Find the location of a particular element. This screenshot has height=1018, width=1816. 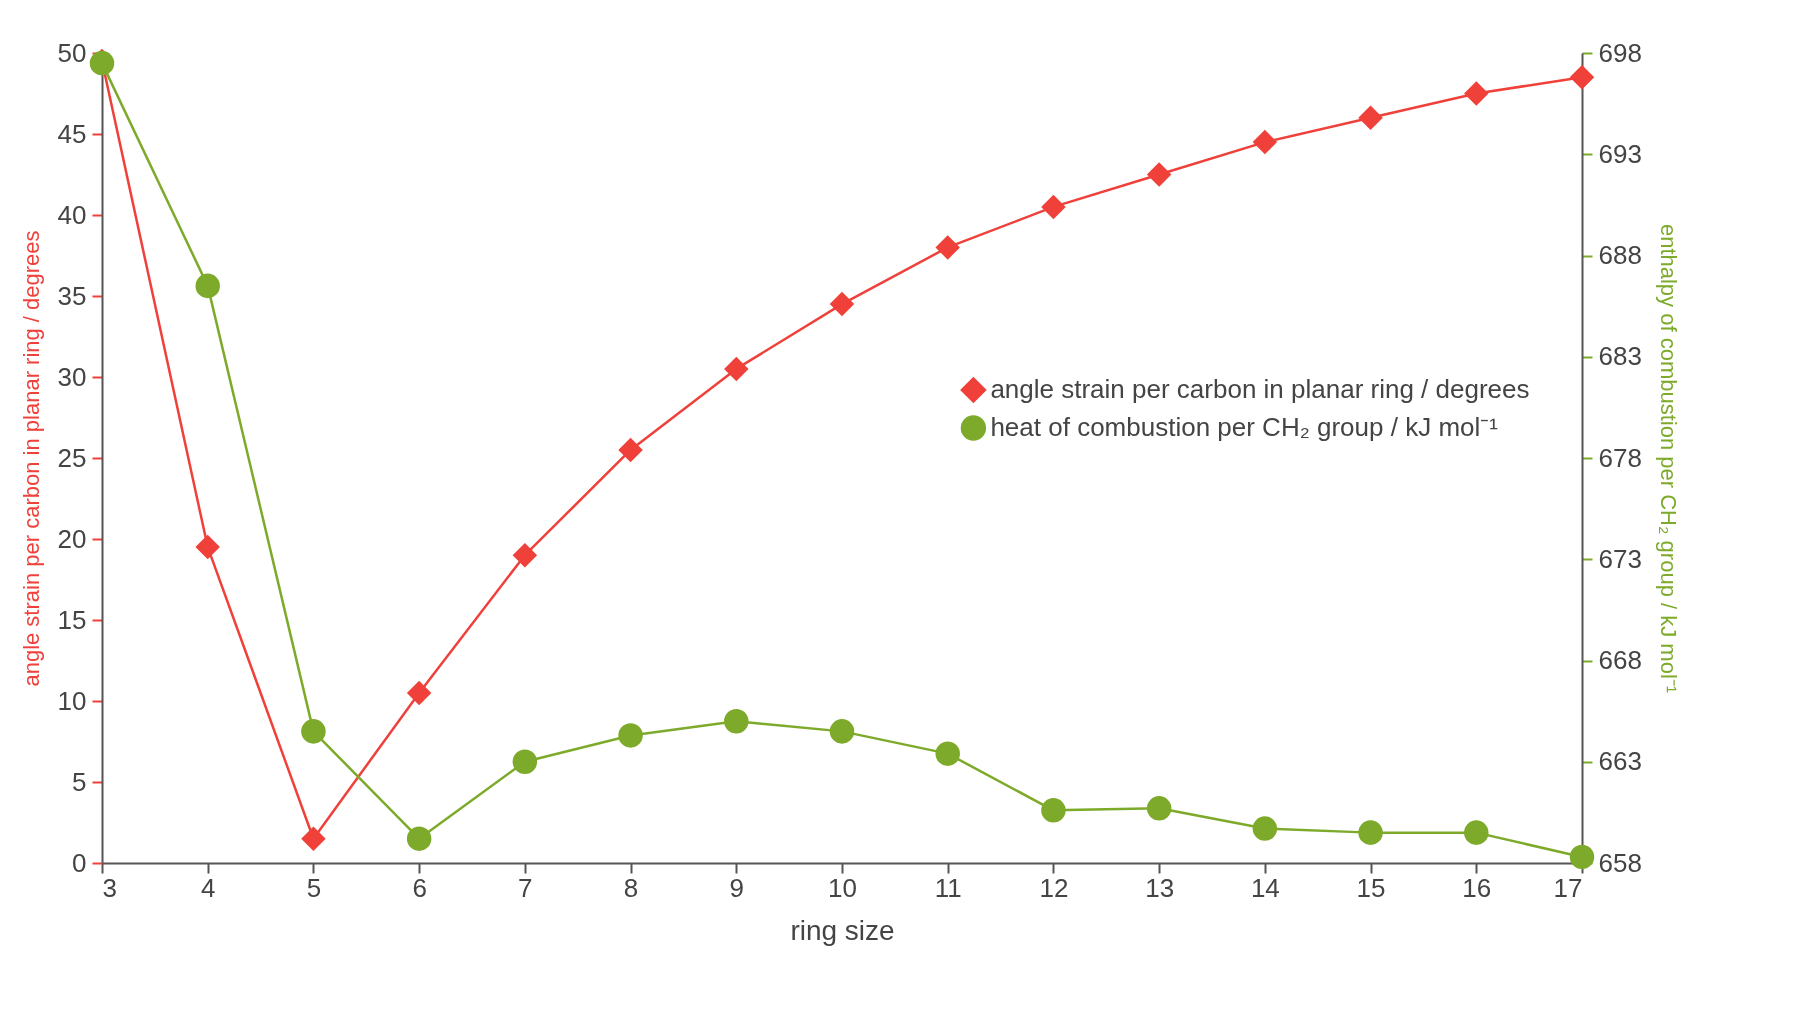

y2-tick-label: 698 is located at coordinates (1620, 52).